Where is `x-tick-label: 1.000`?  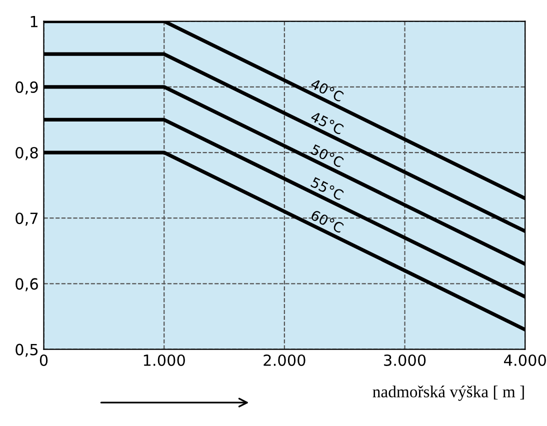 x-tick-label: 1.000 is located at coordinates (164, 360).